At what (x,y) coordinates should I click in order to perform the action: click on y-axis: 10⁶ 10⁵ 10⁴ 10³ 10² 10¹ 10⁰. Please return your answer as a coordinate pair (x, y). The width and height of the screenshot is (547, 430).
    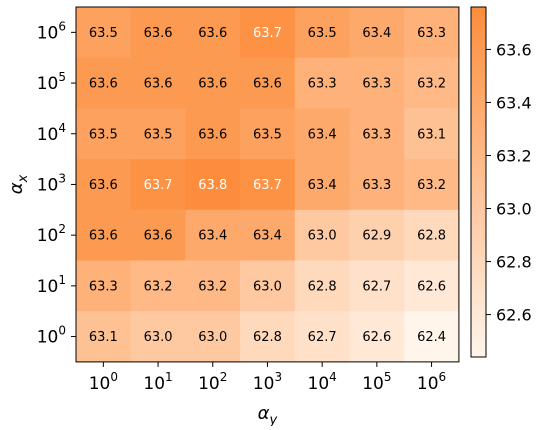
    Looking at the image, I should click on (56, 183).